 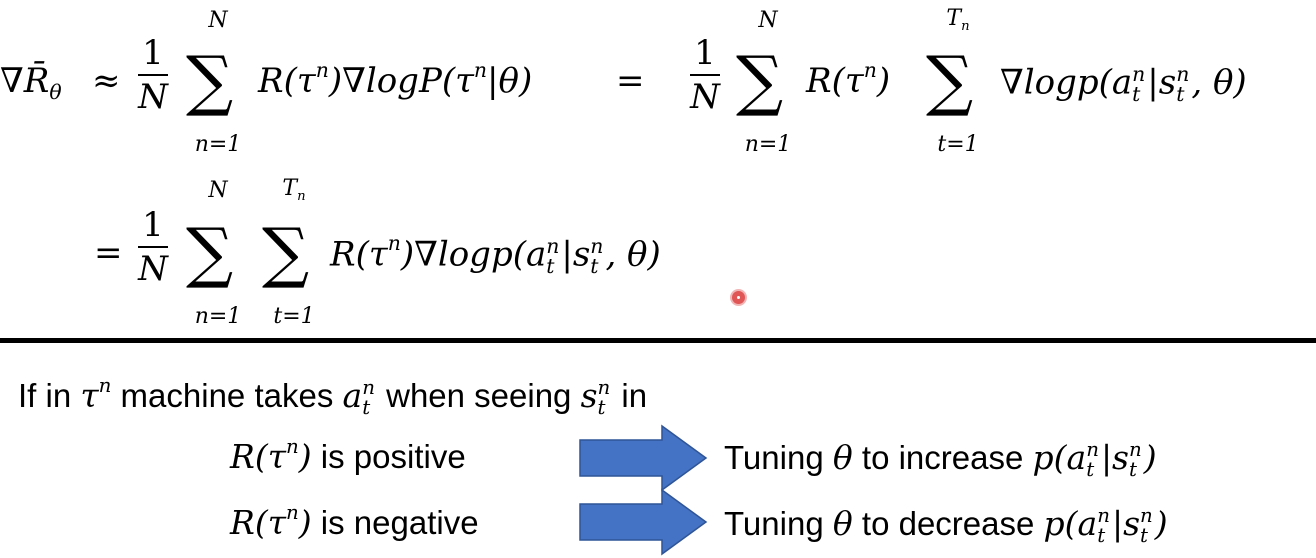 I want to click on sum-upper-limit-2: N, so click(x=768, y=20).